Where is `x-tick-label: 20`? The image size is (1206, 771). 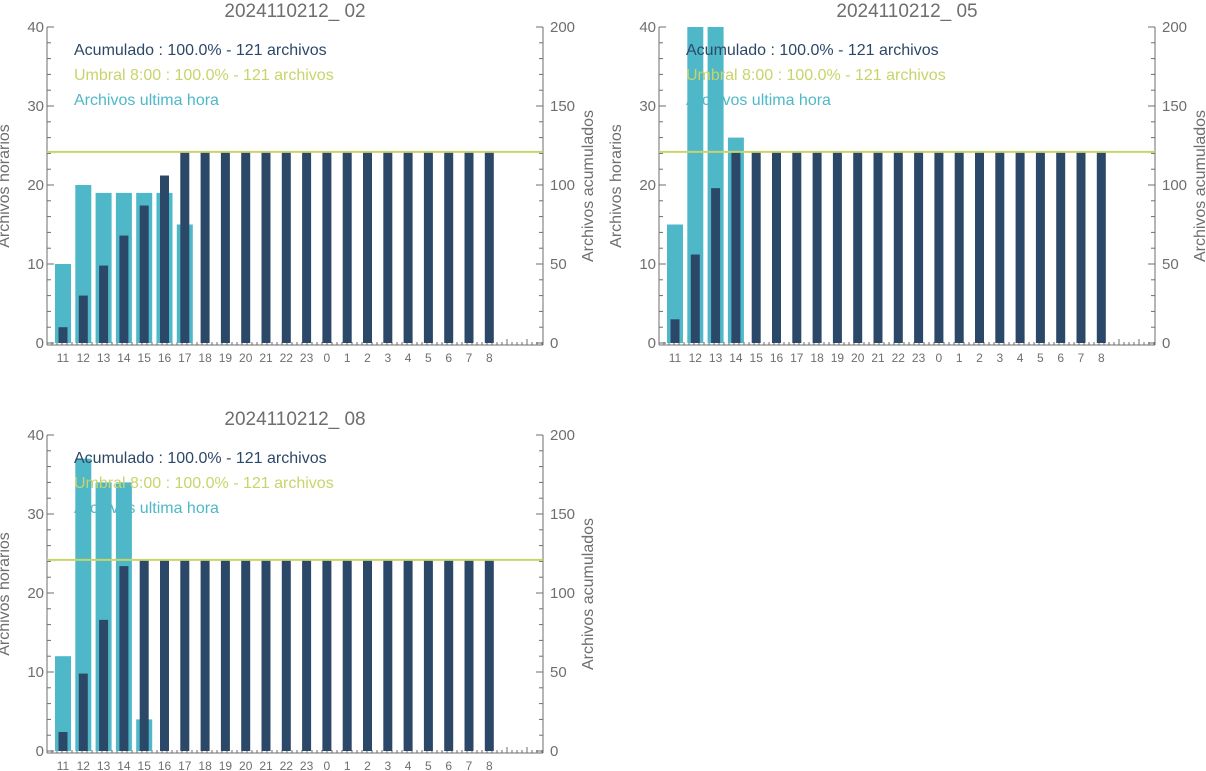 x-tick-label: 20 is located at coordinates (246, 358).